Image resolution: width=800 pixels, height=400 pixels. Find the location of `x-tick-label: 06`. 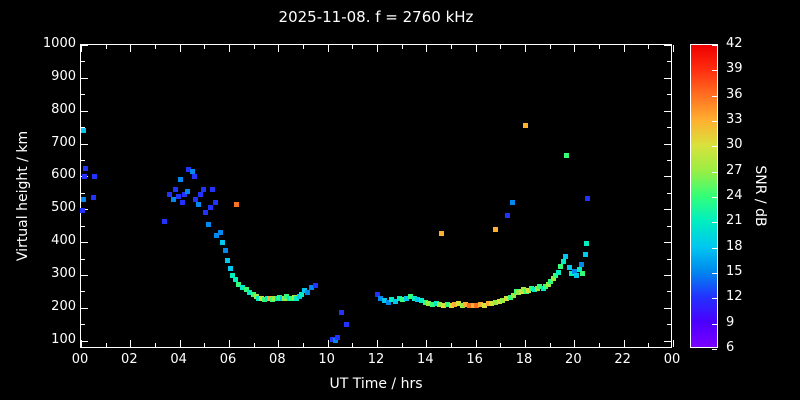

x-tick-label: 06 is located at coordinates (228, 359).